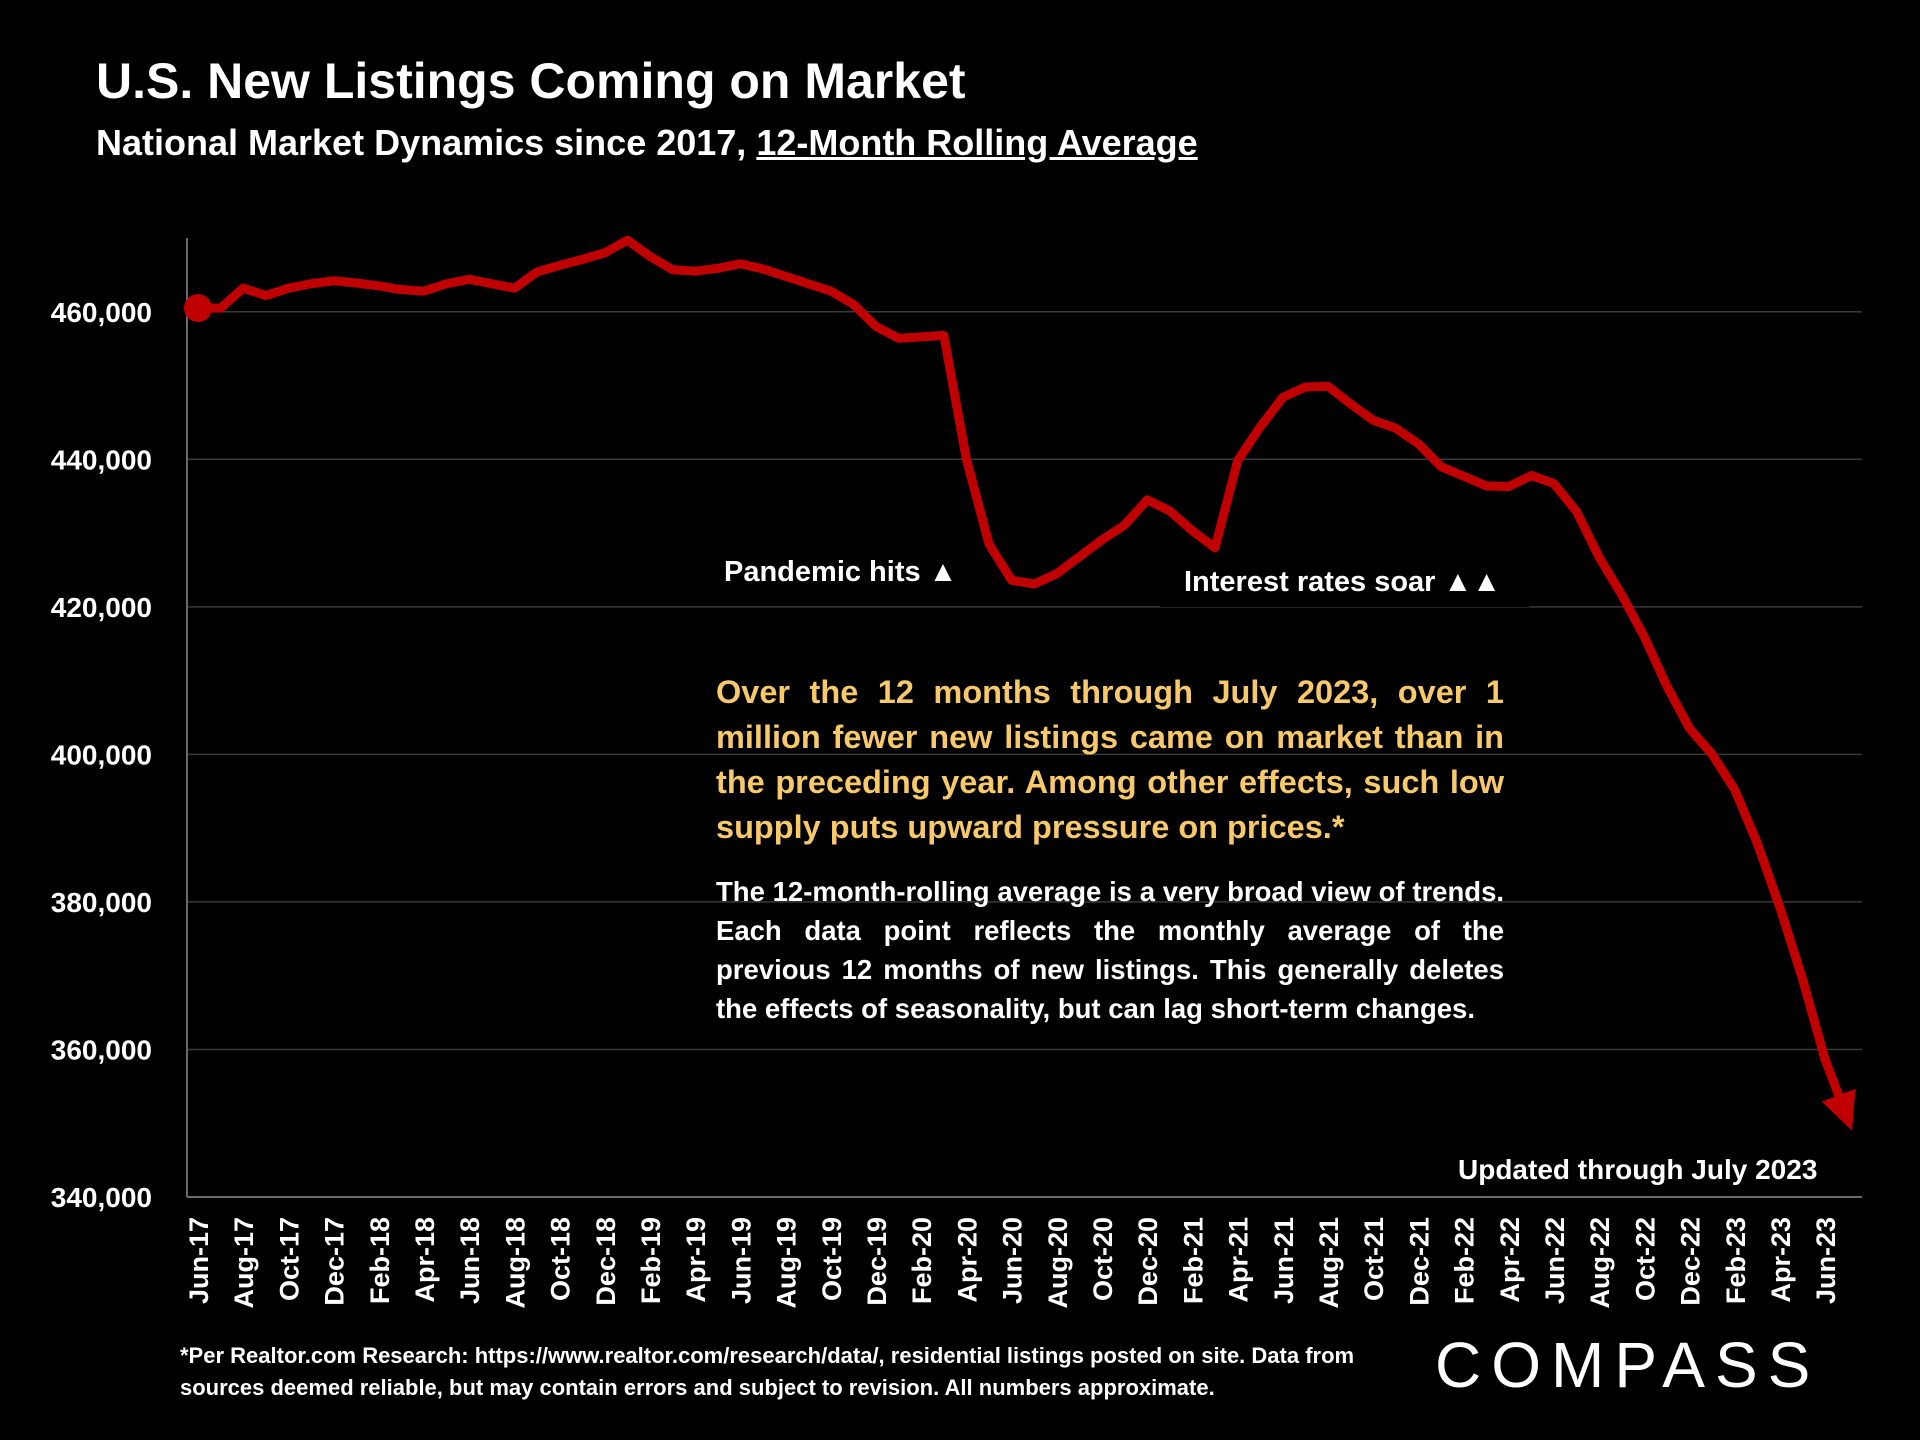 This screenshot has width=1920, height=1440. I want to click on x-tick-label: Oct-22, so click(1645, 1259).